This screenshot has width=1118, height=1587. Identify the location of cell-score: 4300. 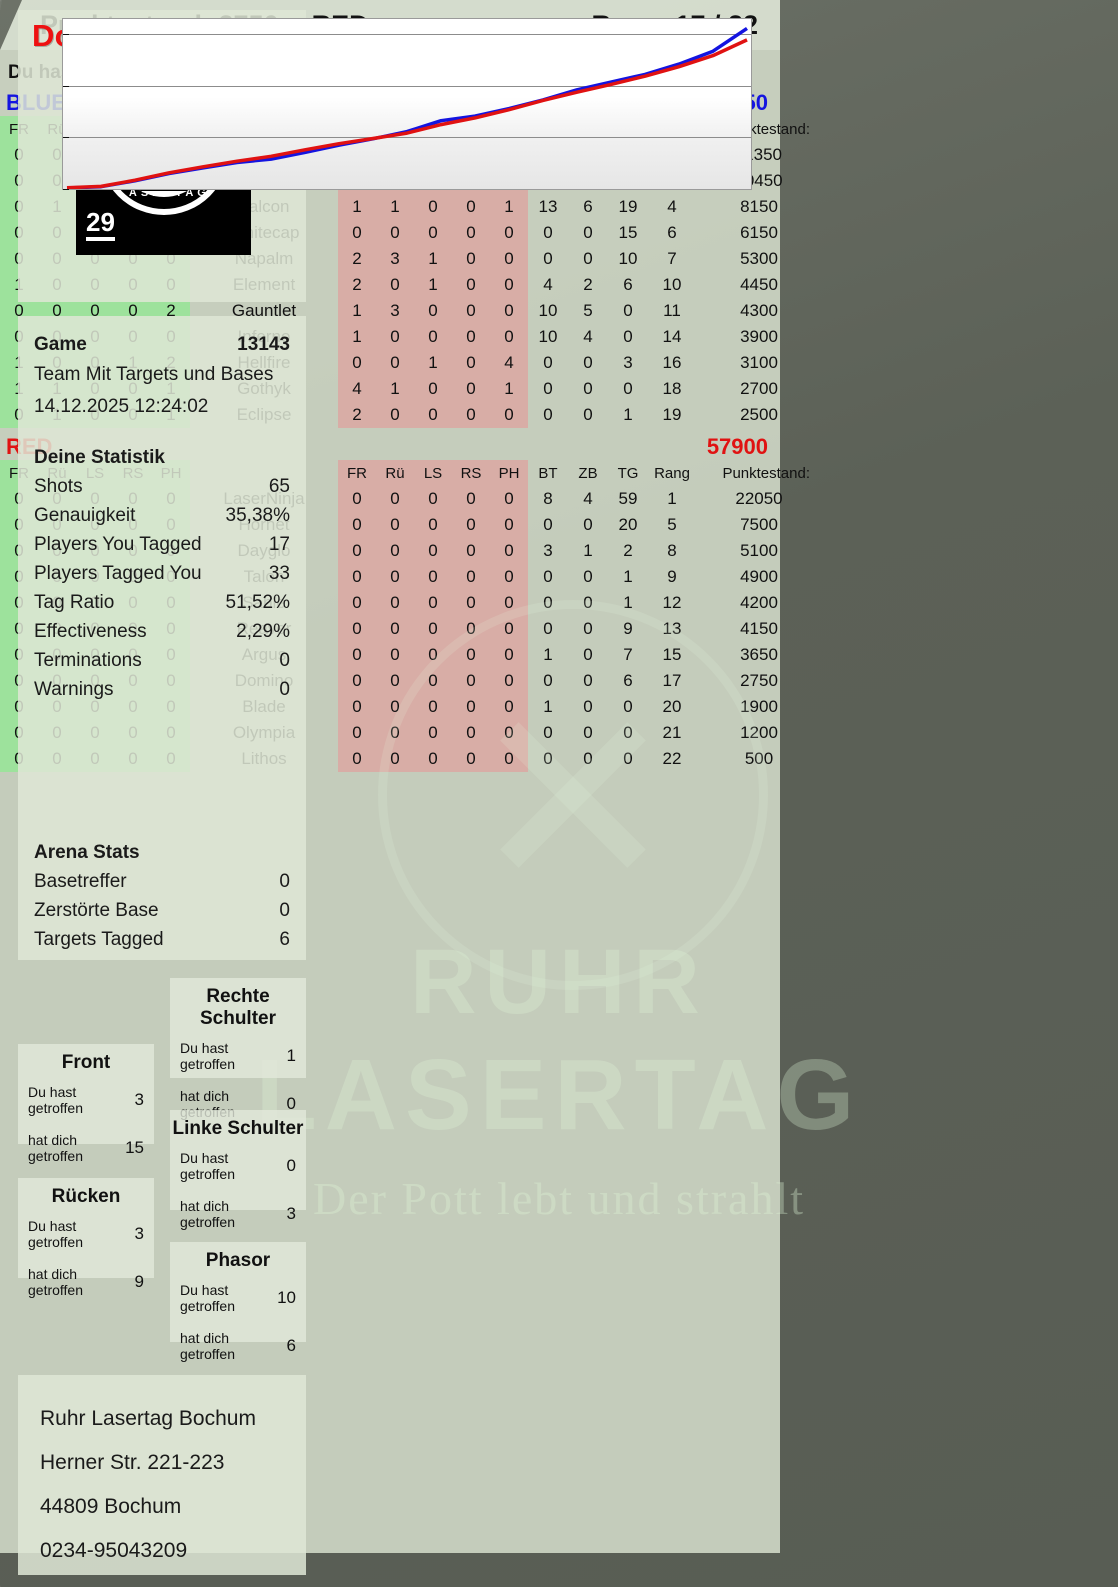
(759, 310).